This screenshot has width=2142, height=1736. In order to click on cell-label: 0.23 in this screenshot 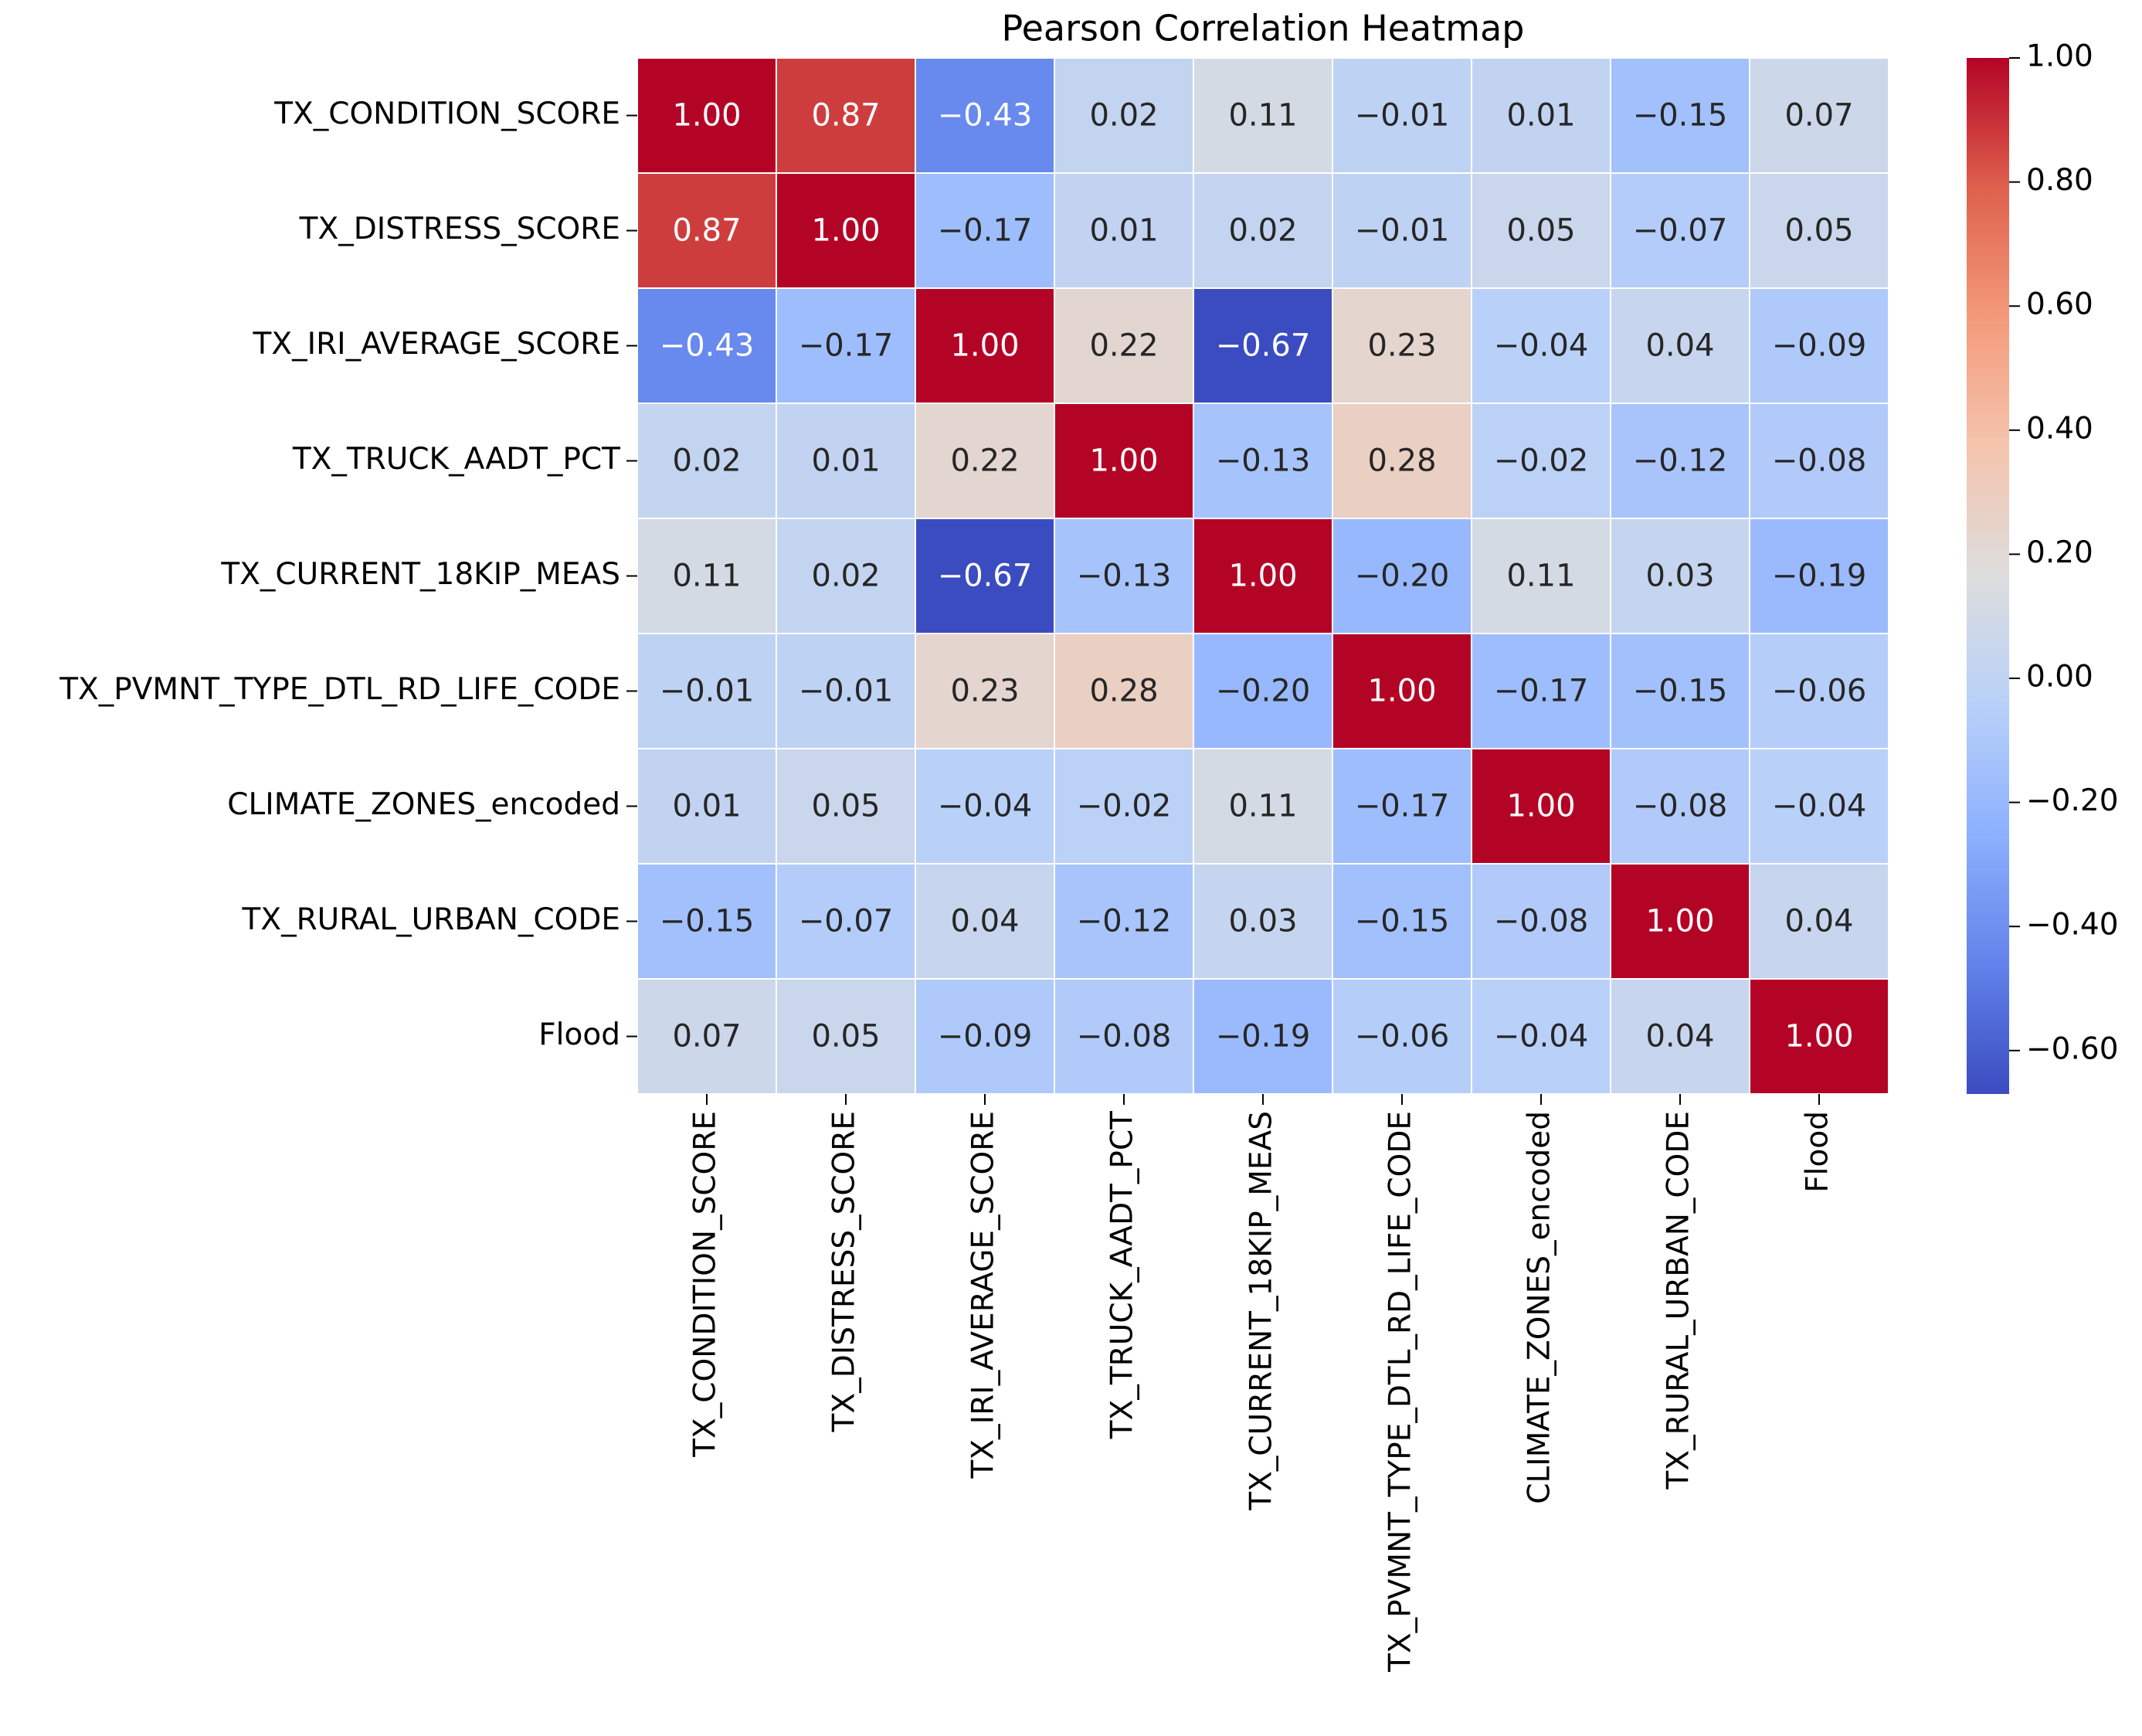, I will do `click(984, 691)`.